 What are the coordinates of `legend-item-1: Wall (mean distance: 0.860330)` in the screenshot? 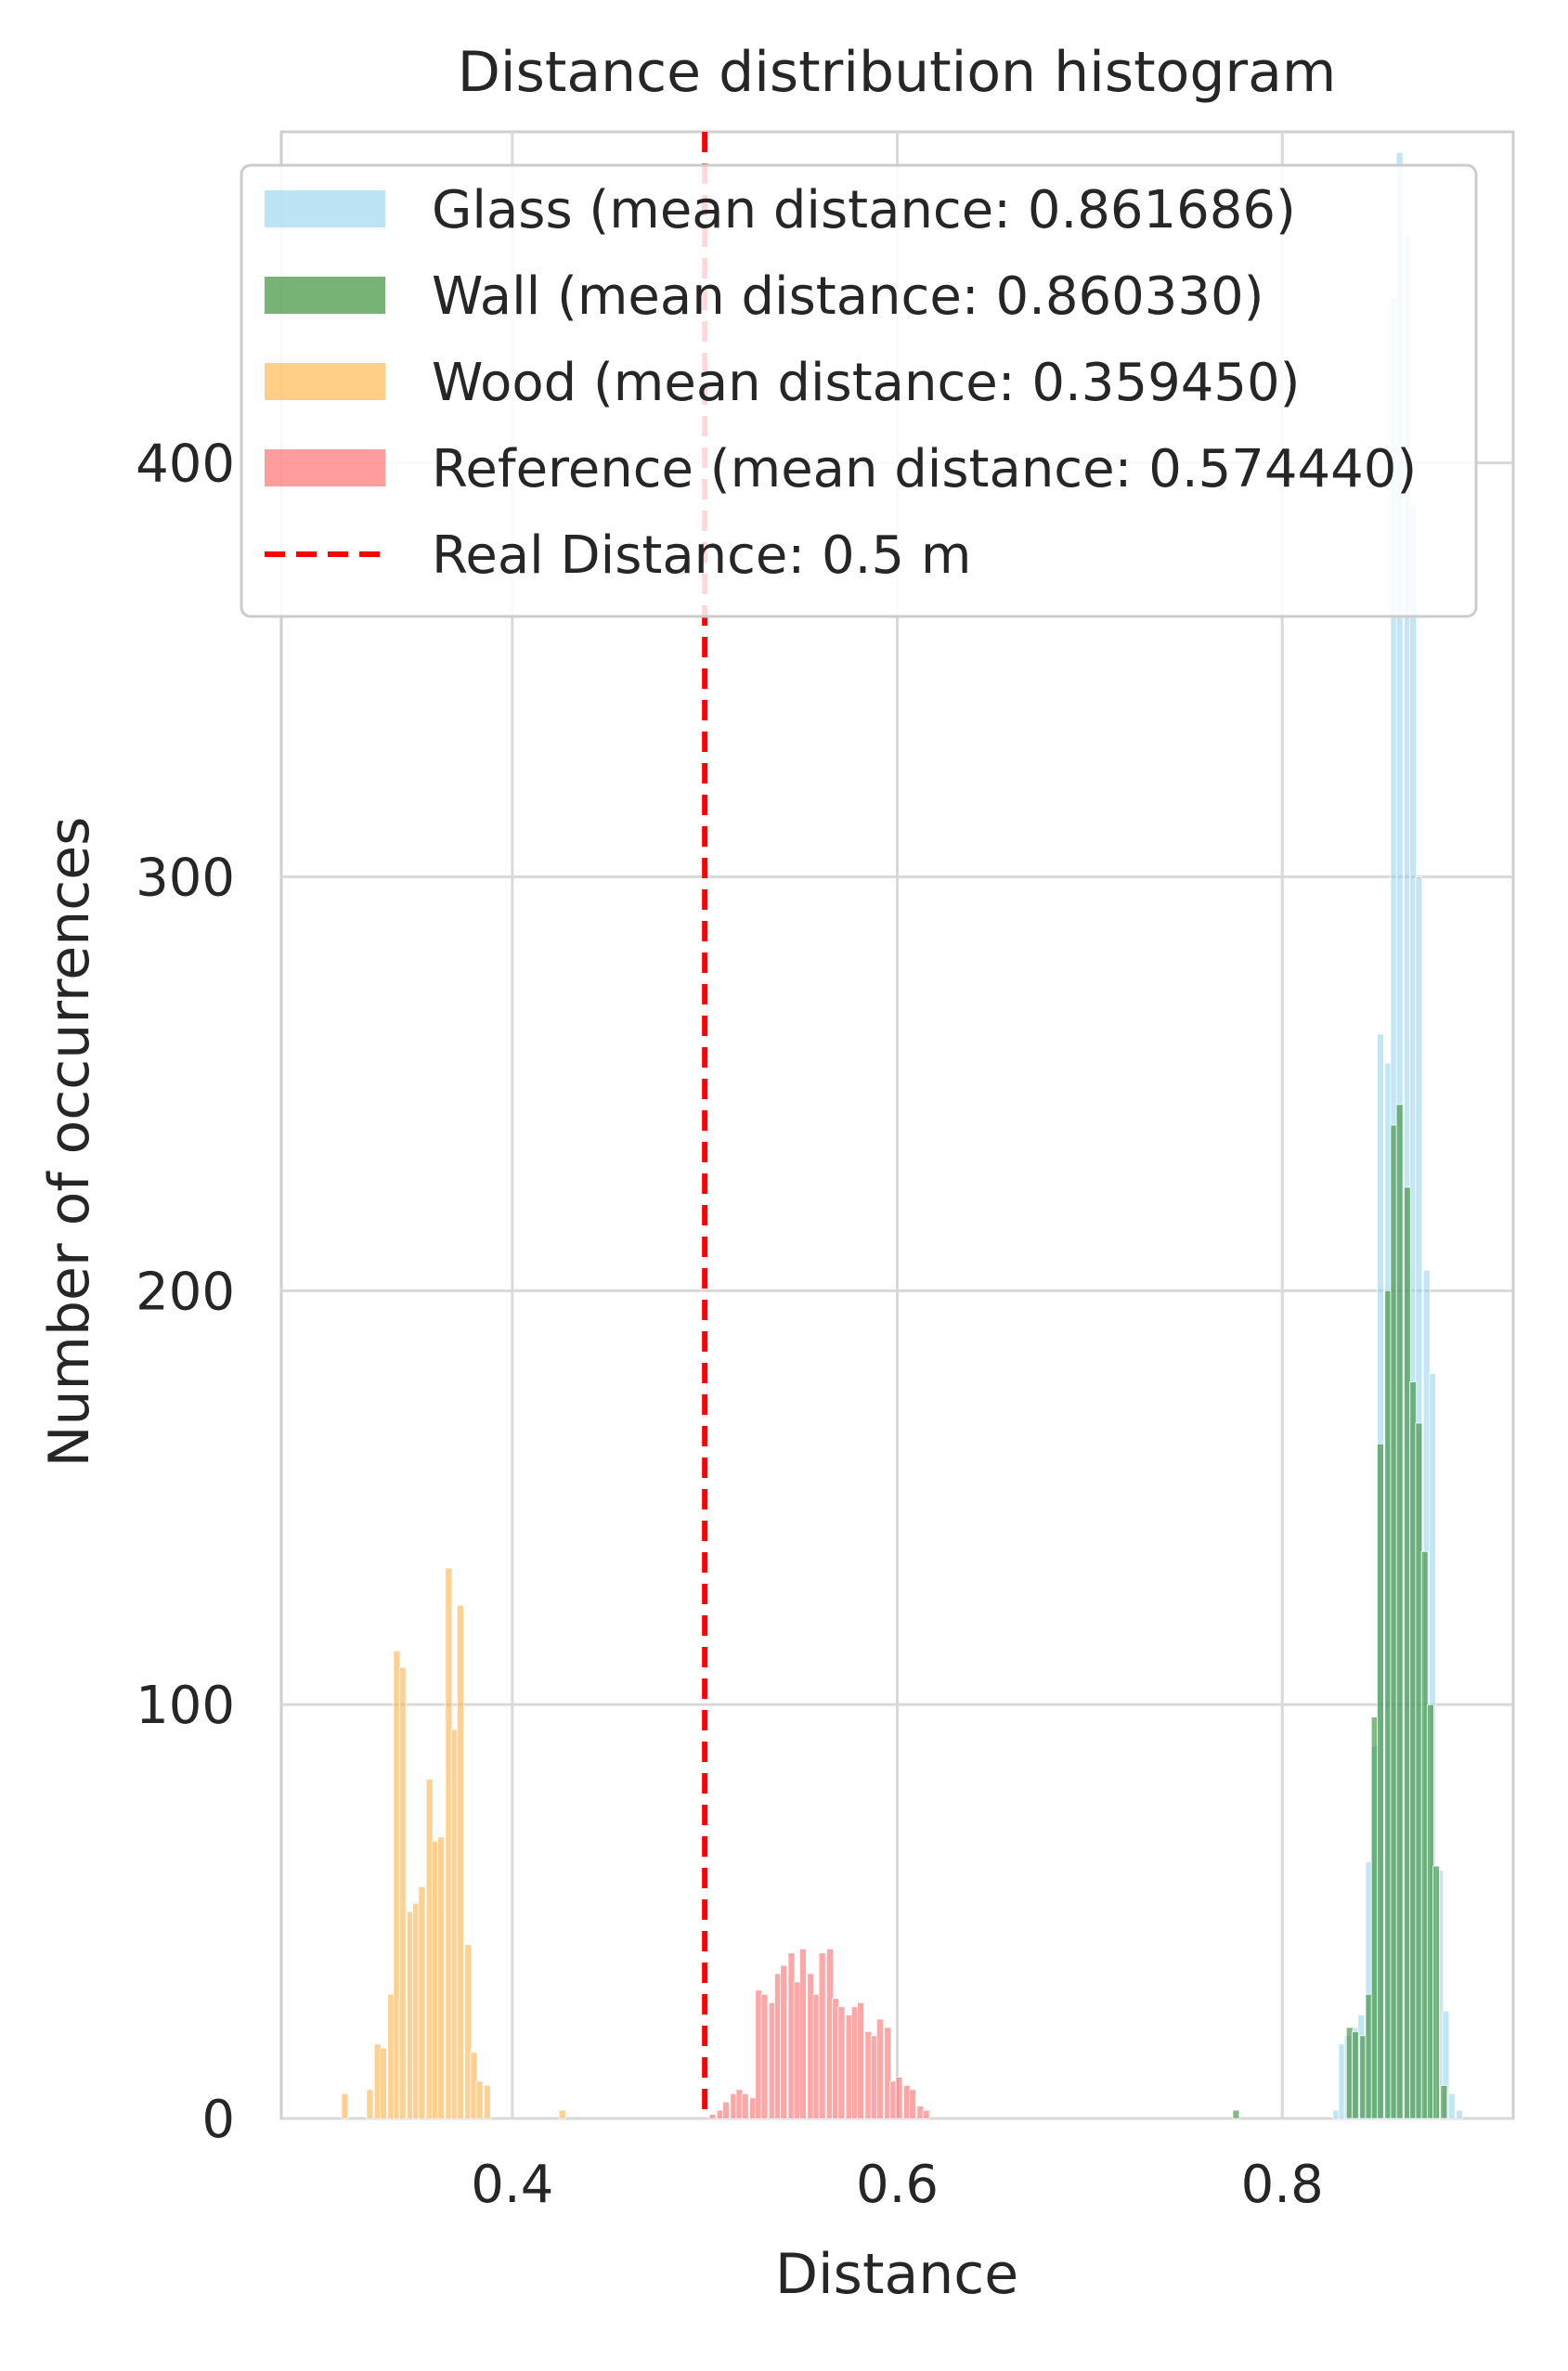 It's located at (764, 297).